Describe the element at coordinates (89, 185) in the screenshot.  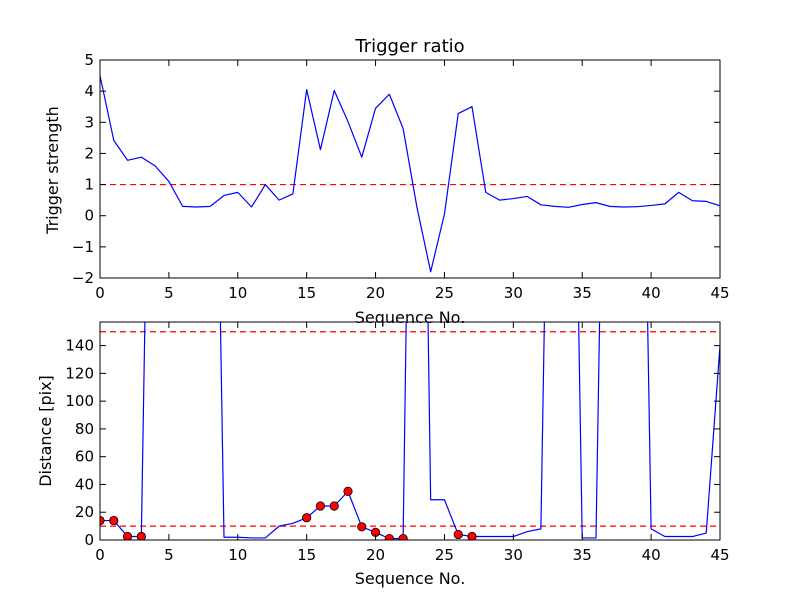
I see `y-tick-label: 1` at that location.